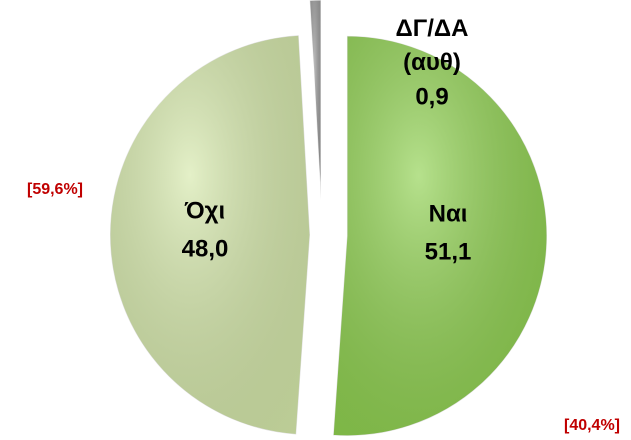 Image resolution: width=631 pixels, height=440 pixels. What do you see at coordinates (592, 425) in the screenshot?
I see `annotation: [40,4%]` at bounding box center [592, 425].